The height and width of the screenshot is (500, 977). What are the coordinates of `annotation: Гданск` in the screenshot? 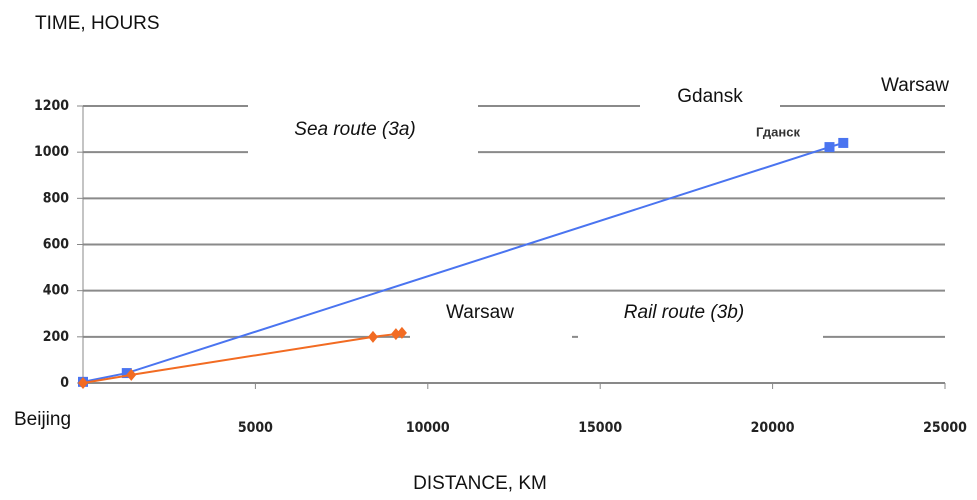 It's located at (778, 131).